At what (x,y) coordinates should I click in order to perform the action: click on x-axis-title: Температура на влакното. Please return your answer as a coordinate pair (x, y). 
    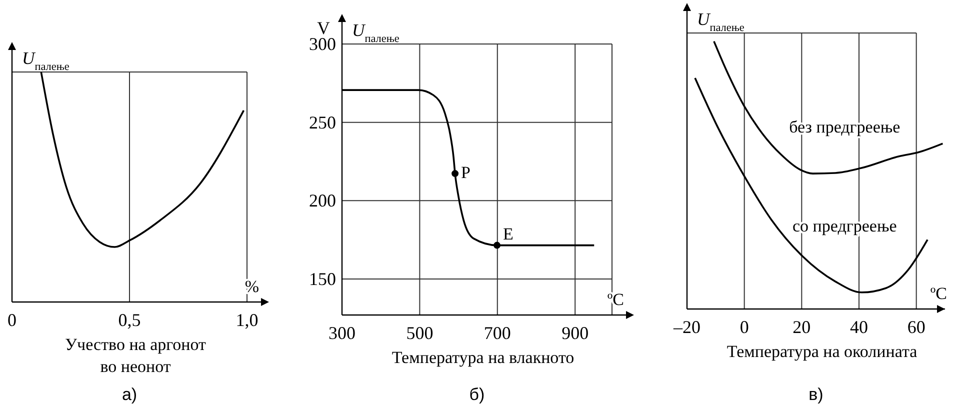
    Looking at the image, I should click on (483, 357).